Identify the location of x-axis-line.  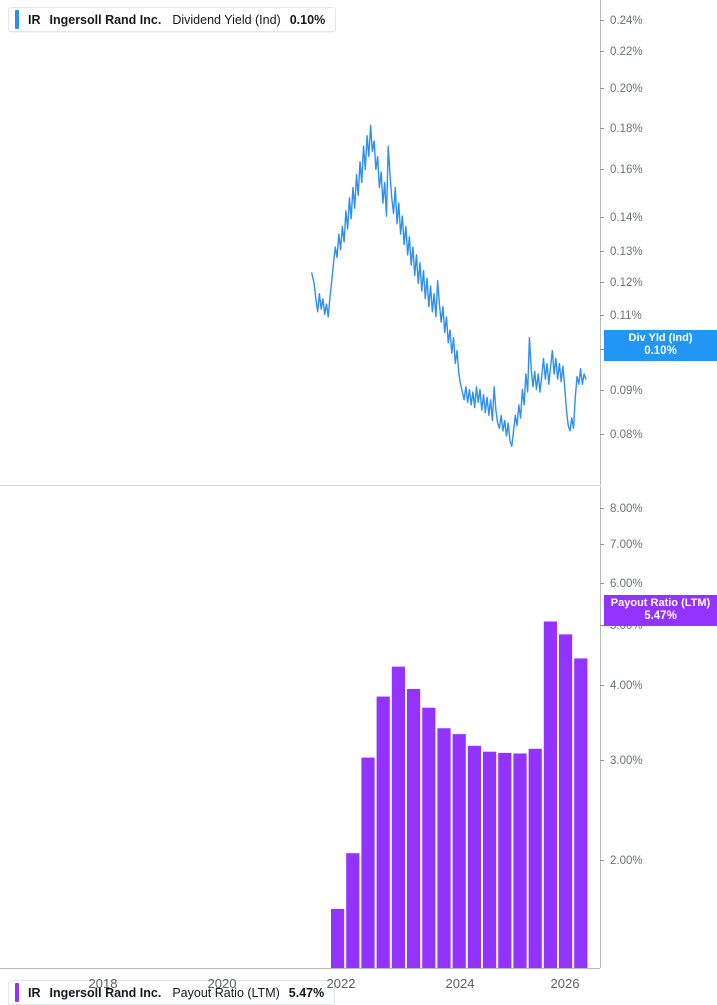
(300, 968).